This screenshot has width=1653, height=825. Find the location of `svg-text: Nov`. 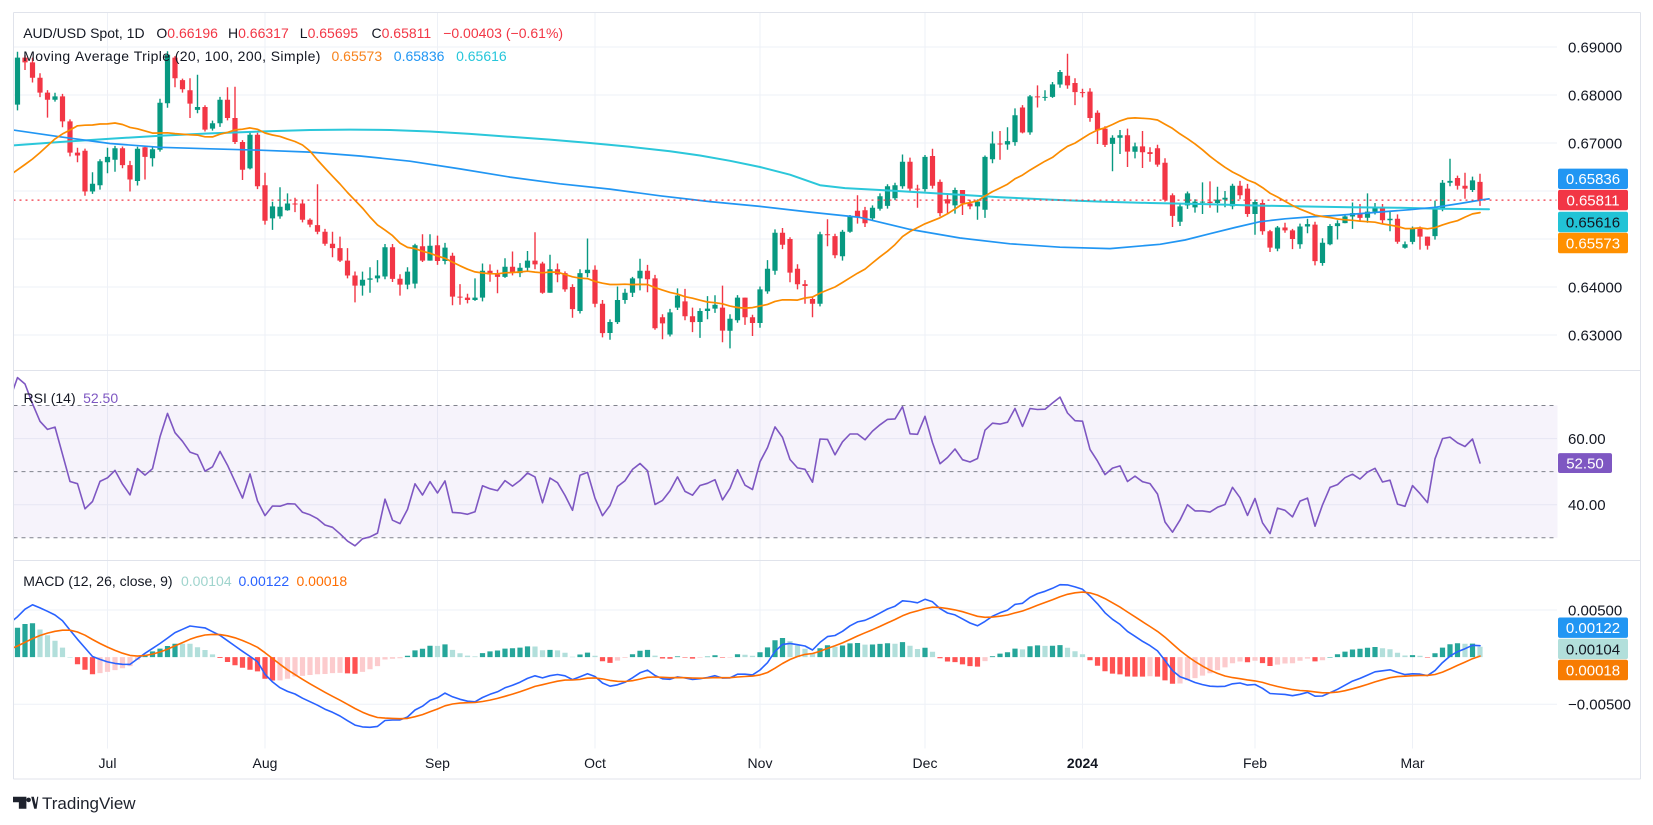

svg-text: Nov is located at coordinates (760, 763).